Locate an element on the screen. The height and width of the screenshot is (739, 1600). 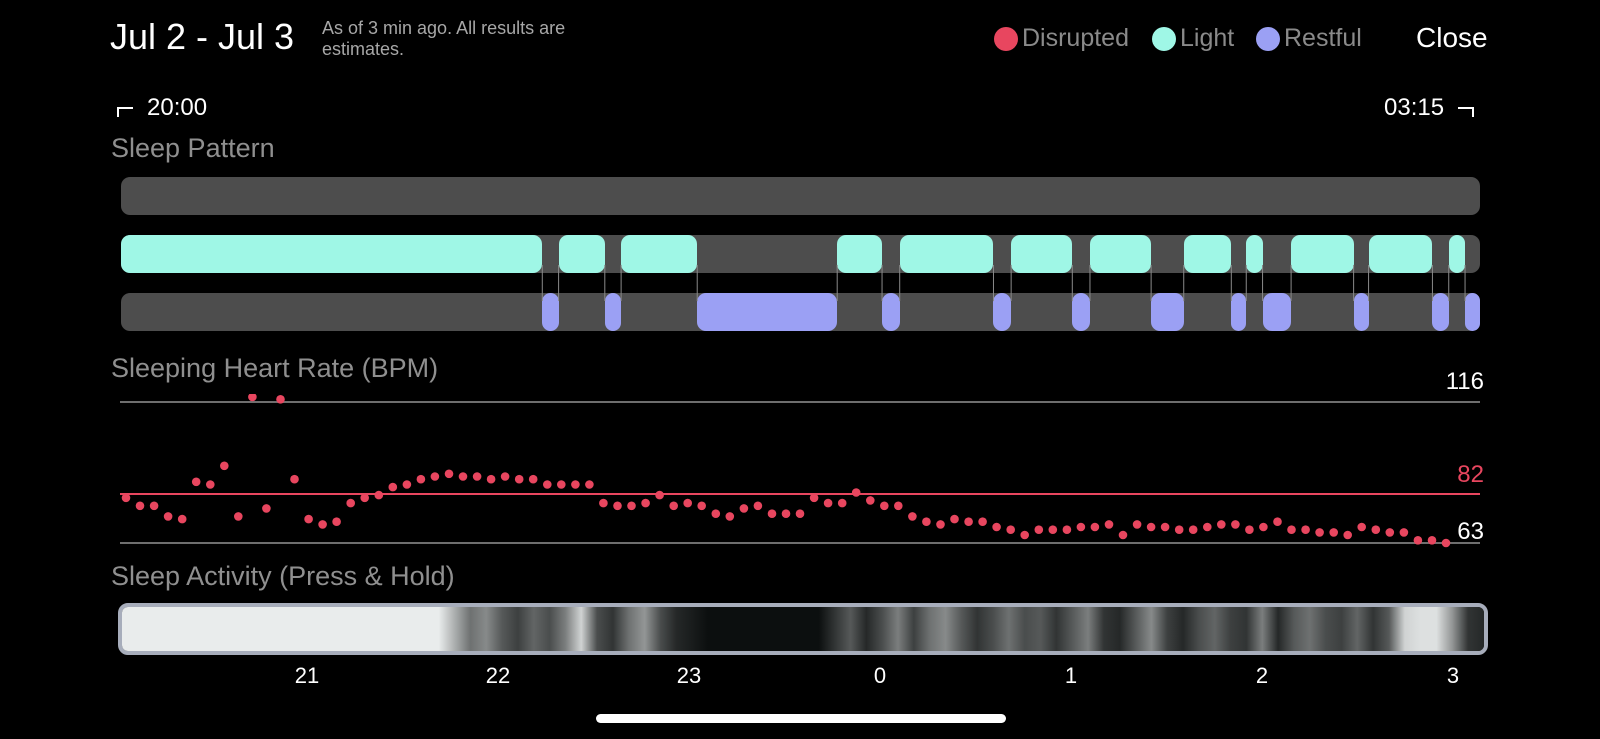
legend-restful: Restful is located at coordinates (1309, 38).